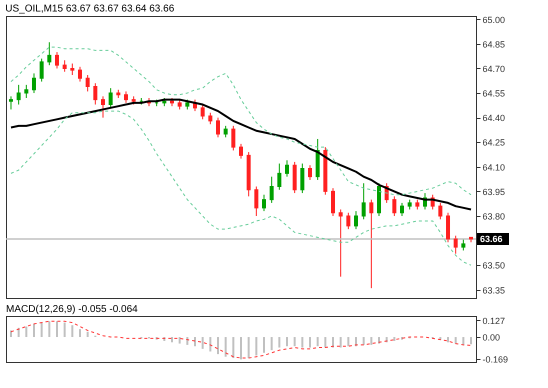  Describe the element at coordinates (494, 93) in the screenshot. I see `y-tick-label: 64.55` at that location.